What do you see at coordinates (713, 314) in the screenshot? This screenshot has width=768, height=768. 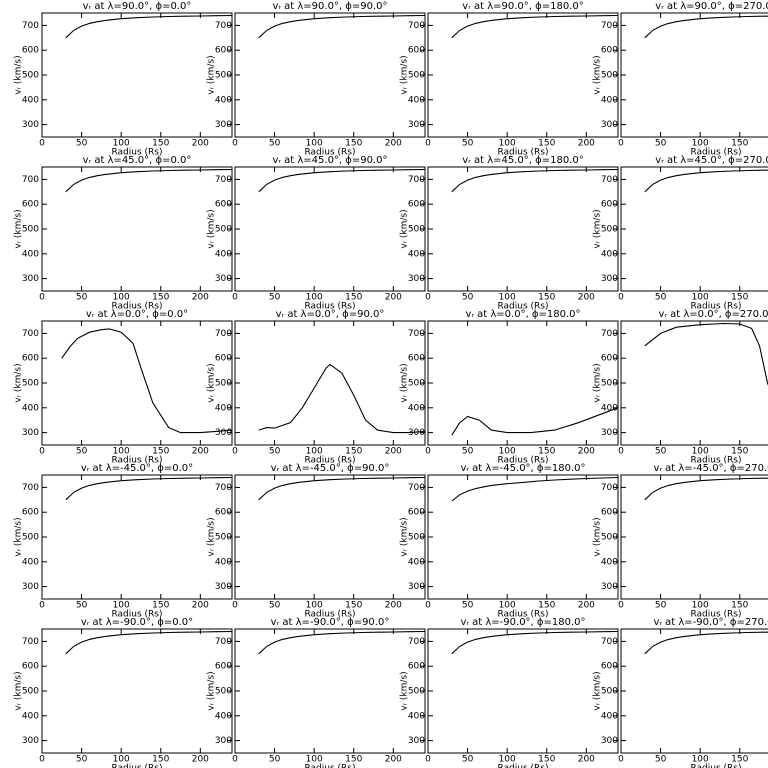 I see `panel-title: vᵣ at λ=0.0°, ϕ=270.0°` at bounding box center [713, 314].